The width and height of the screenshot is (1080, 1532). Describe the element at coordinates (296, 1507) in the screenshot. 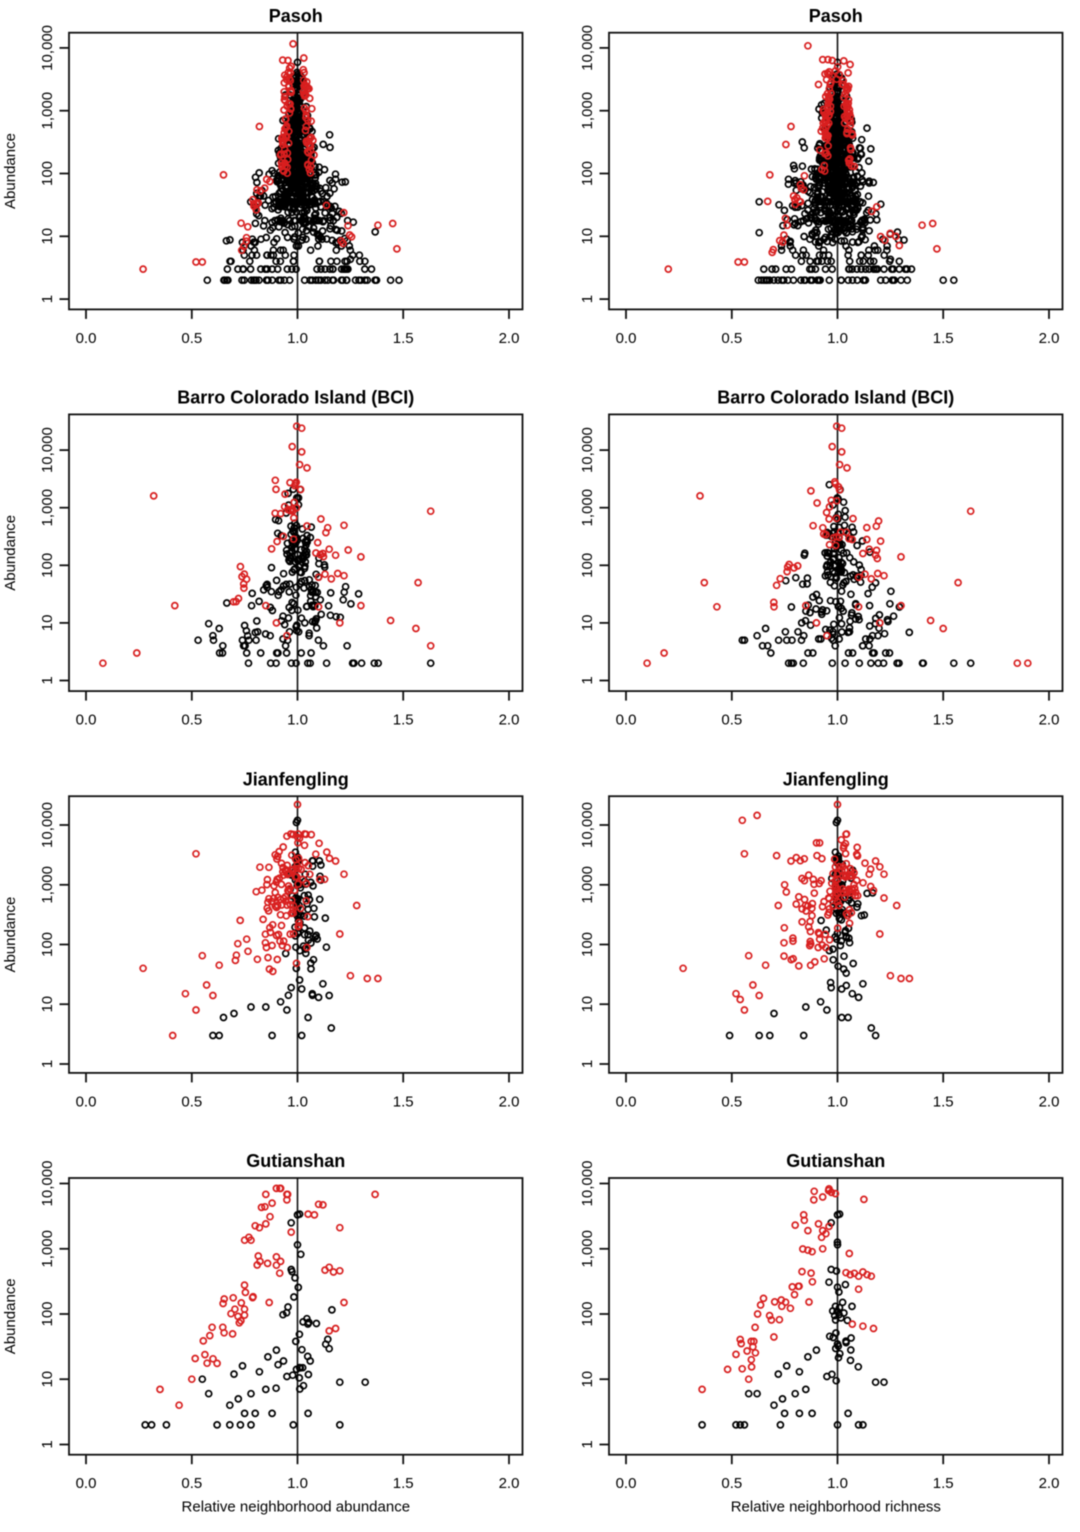

I see `svg-text:Relative neighborhood abundanc: Relative neighborhood abundance` at that location.